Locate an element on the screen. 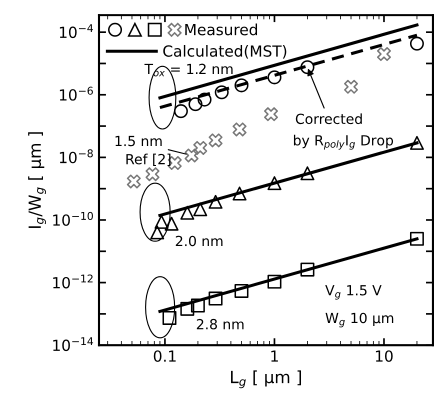 Image resolution: width=440 pixels, height=409 pixels. annotation: 1.5 nm is located at coordinates (139, 141).